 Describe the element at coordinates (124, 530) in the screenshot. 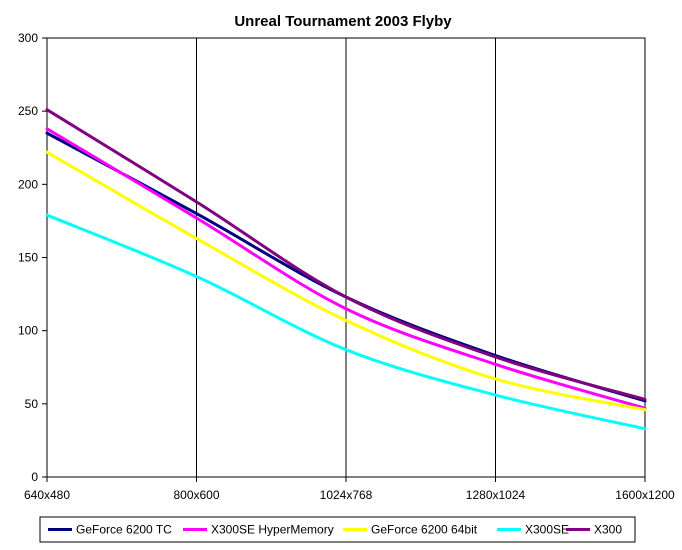

I see `legend-label-geforce-6200-tc: GeForce 6200 TC` at that location.